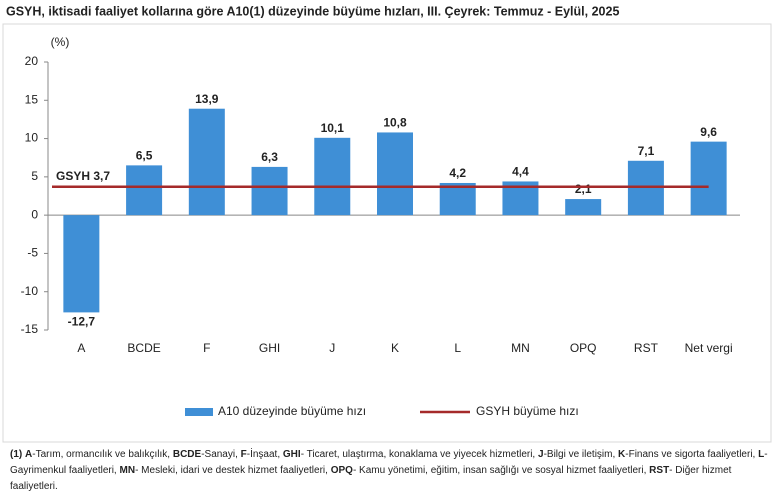 The width and height of the screenshot is (774, 503). What do you see at coordinates (622, 454) in the screenshot?
I see `footnote-code: K` at bounding box center [622, 454].